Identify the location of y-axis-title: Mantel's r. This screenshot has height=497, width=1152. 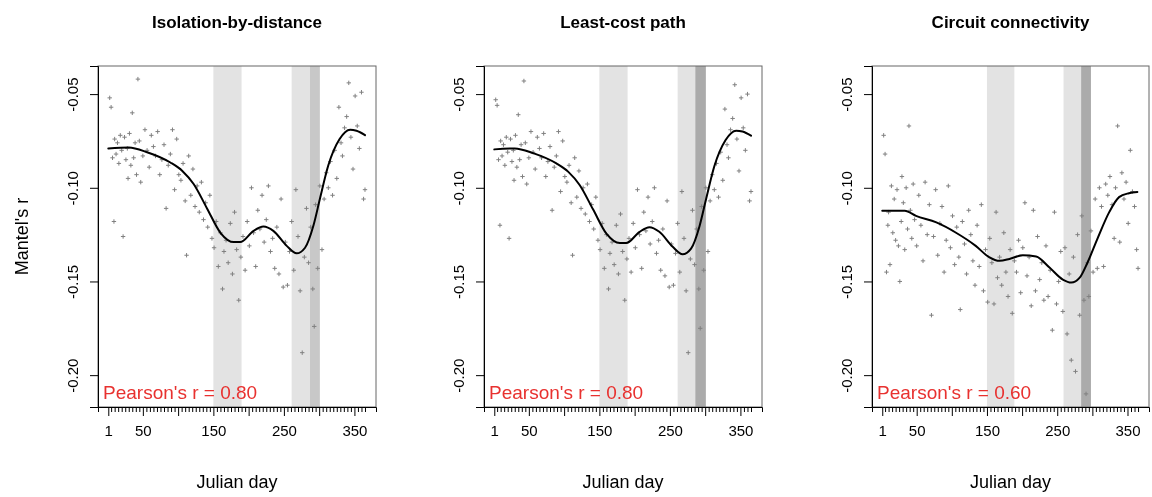
(22, 236).